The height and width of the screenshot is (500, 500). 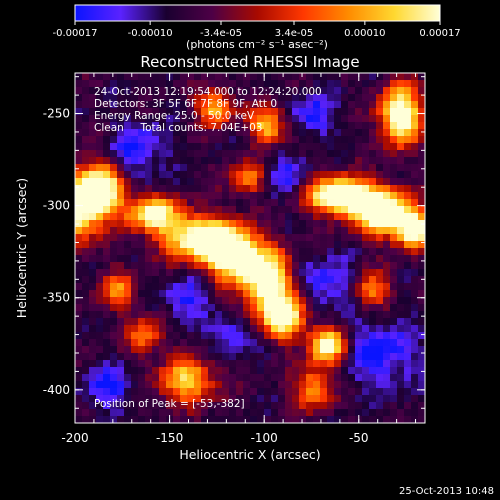 What do you see at coordinates (74, 438) in the screenshot?
I see `x-tick-label: -200` at bounding box center [74, 438].